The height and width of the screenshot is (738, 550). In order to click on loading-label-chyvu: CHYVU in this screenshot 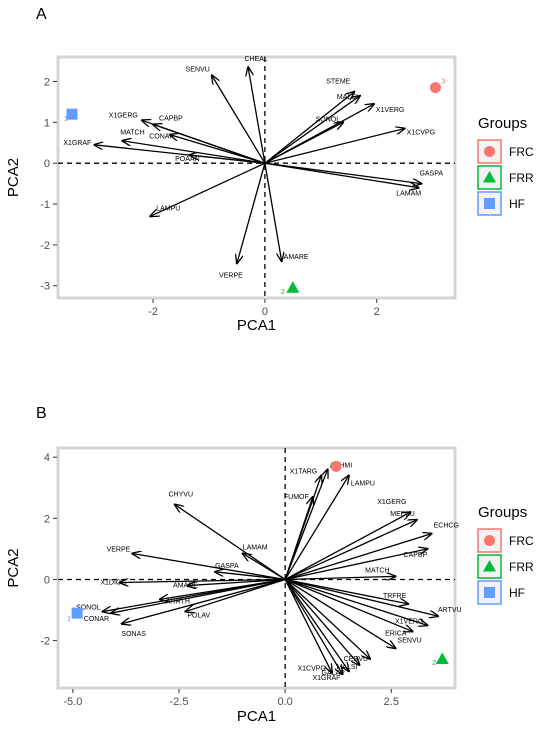, I will do `click(181, 495)`.